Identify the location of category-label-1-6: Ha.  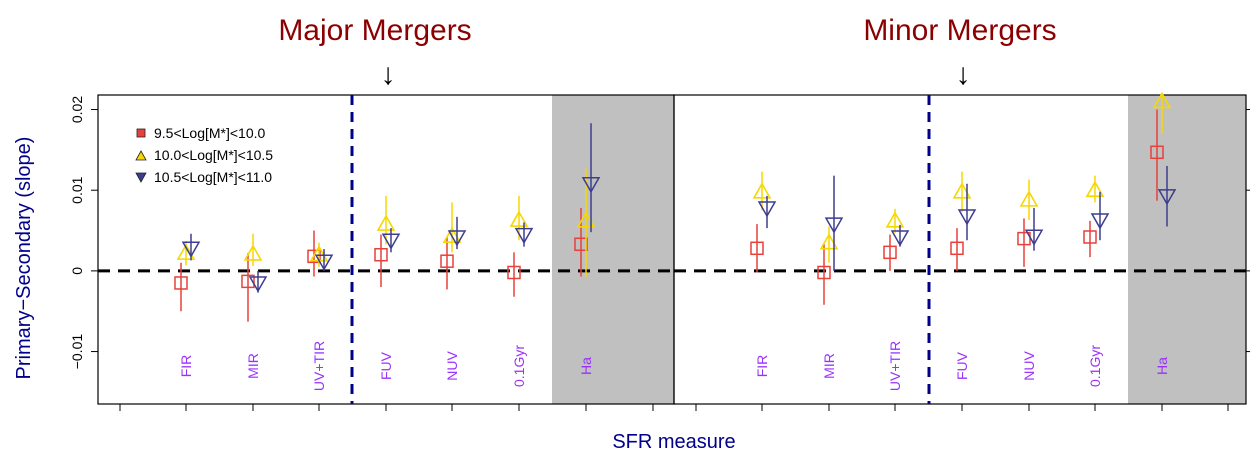
(586, 366).